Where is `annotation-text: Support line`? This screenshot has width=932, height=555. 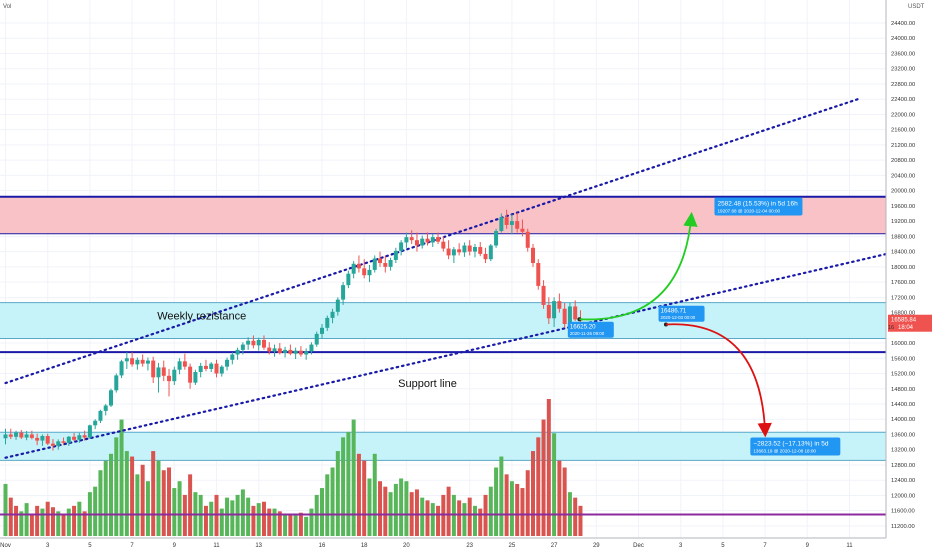 annotation-text: Support line is located at coordinates (427, 384).